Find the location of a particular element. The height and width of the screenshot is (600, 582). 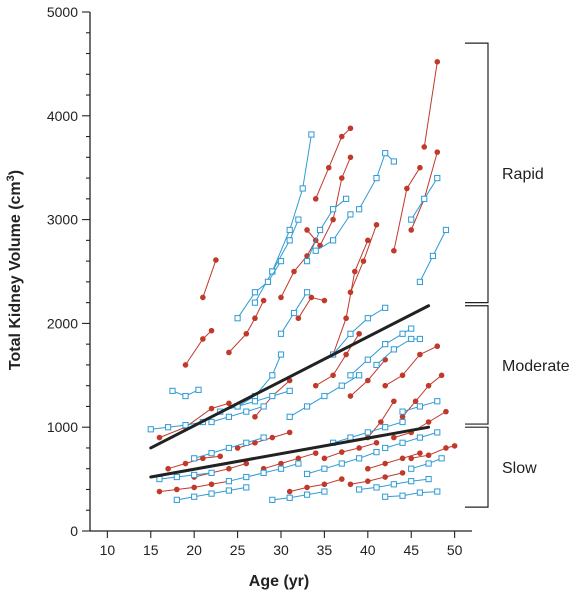

x-tick-label: 30 is located at coordinates (281, 550).